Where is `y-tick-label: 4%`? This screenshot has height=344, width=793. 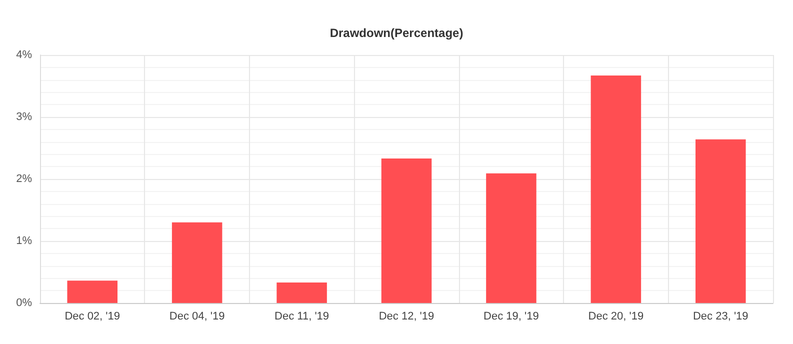 y-tick-label: 4% is located at coordinates (24, 55).